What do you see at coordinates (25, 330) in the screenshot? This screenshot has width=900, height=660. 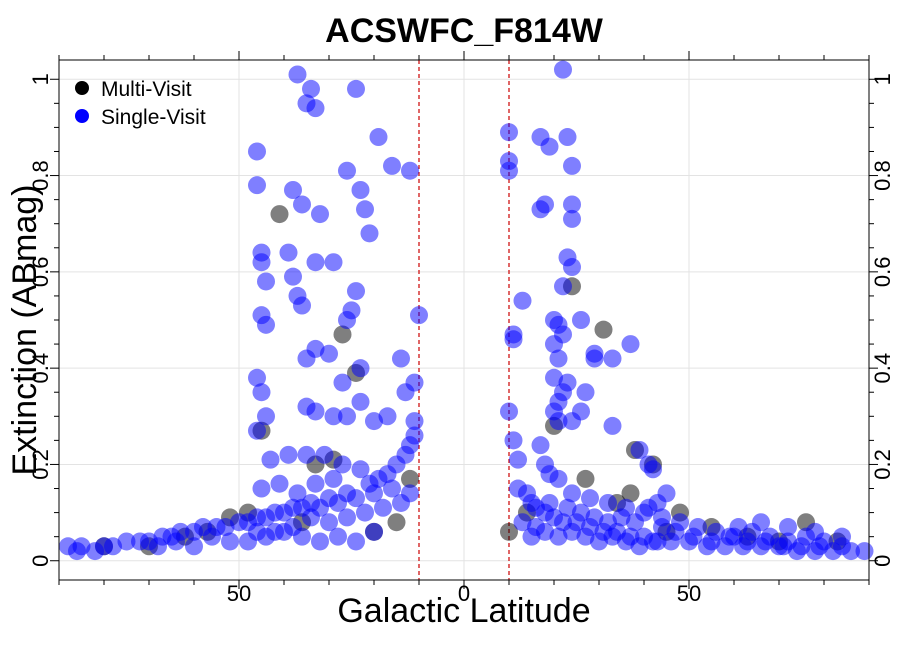 I see `y-axis-label: Extinction (ABmag)` at bounding box center [25, 330].